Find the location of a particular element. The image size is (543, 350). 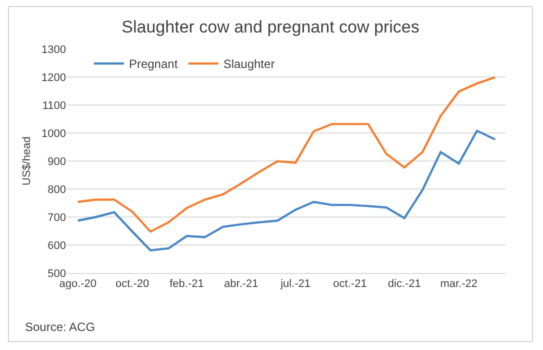

x-tick-label: ago.-20 is located at coordinates (78, 284).